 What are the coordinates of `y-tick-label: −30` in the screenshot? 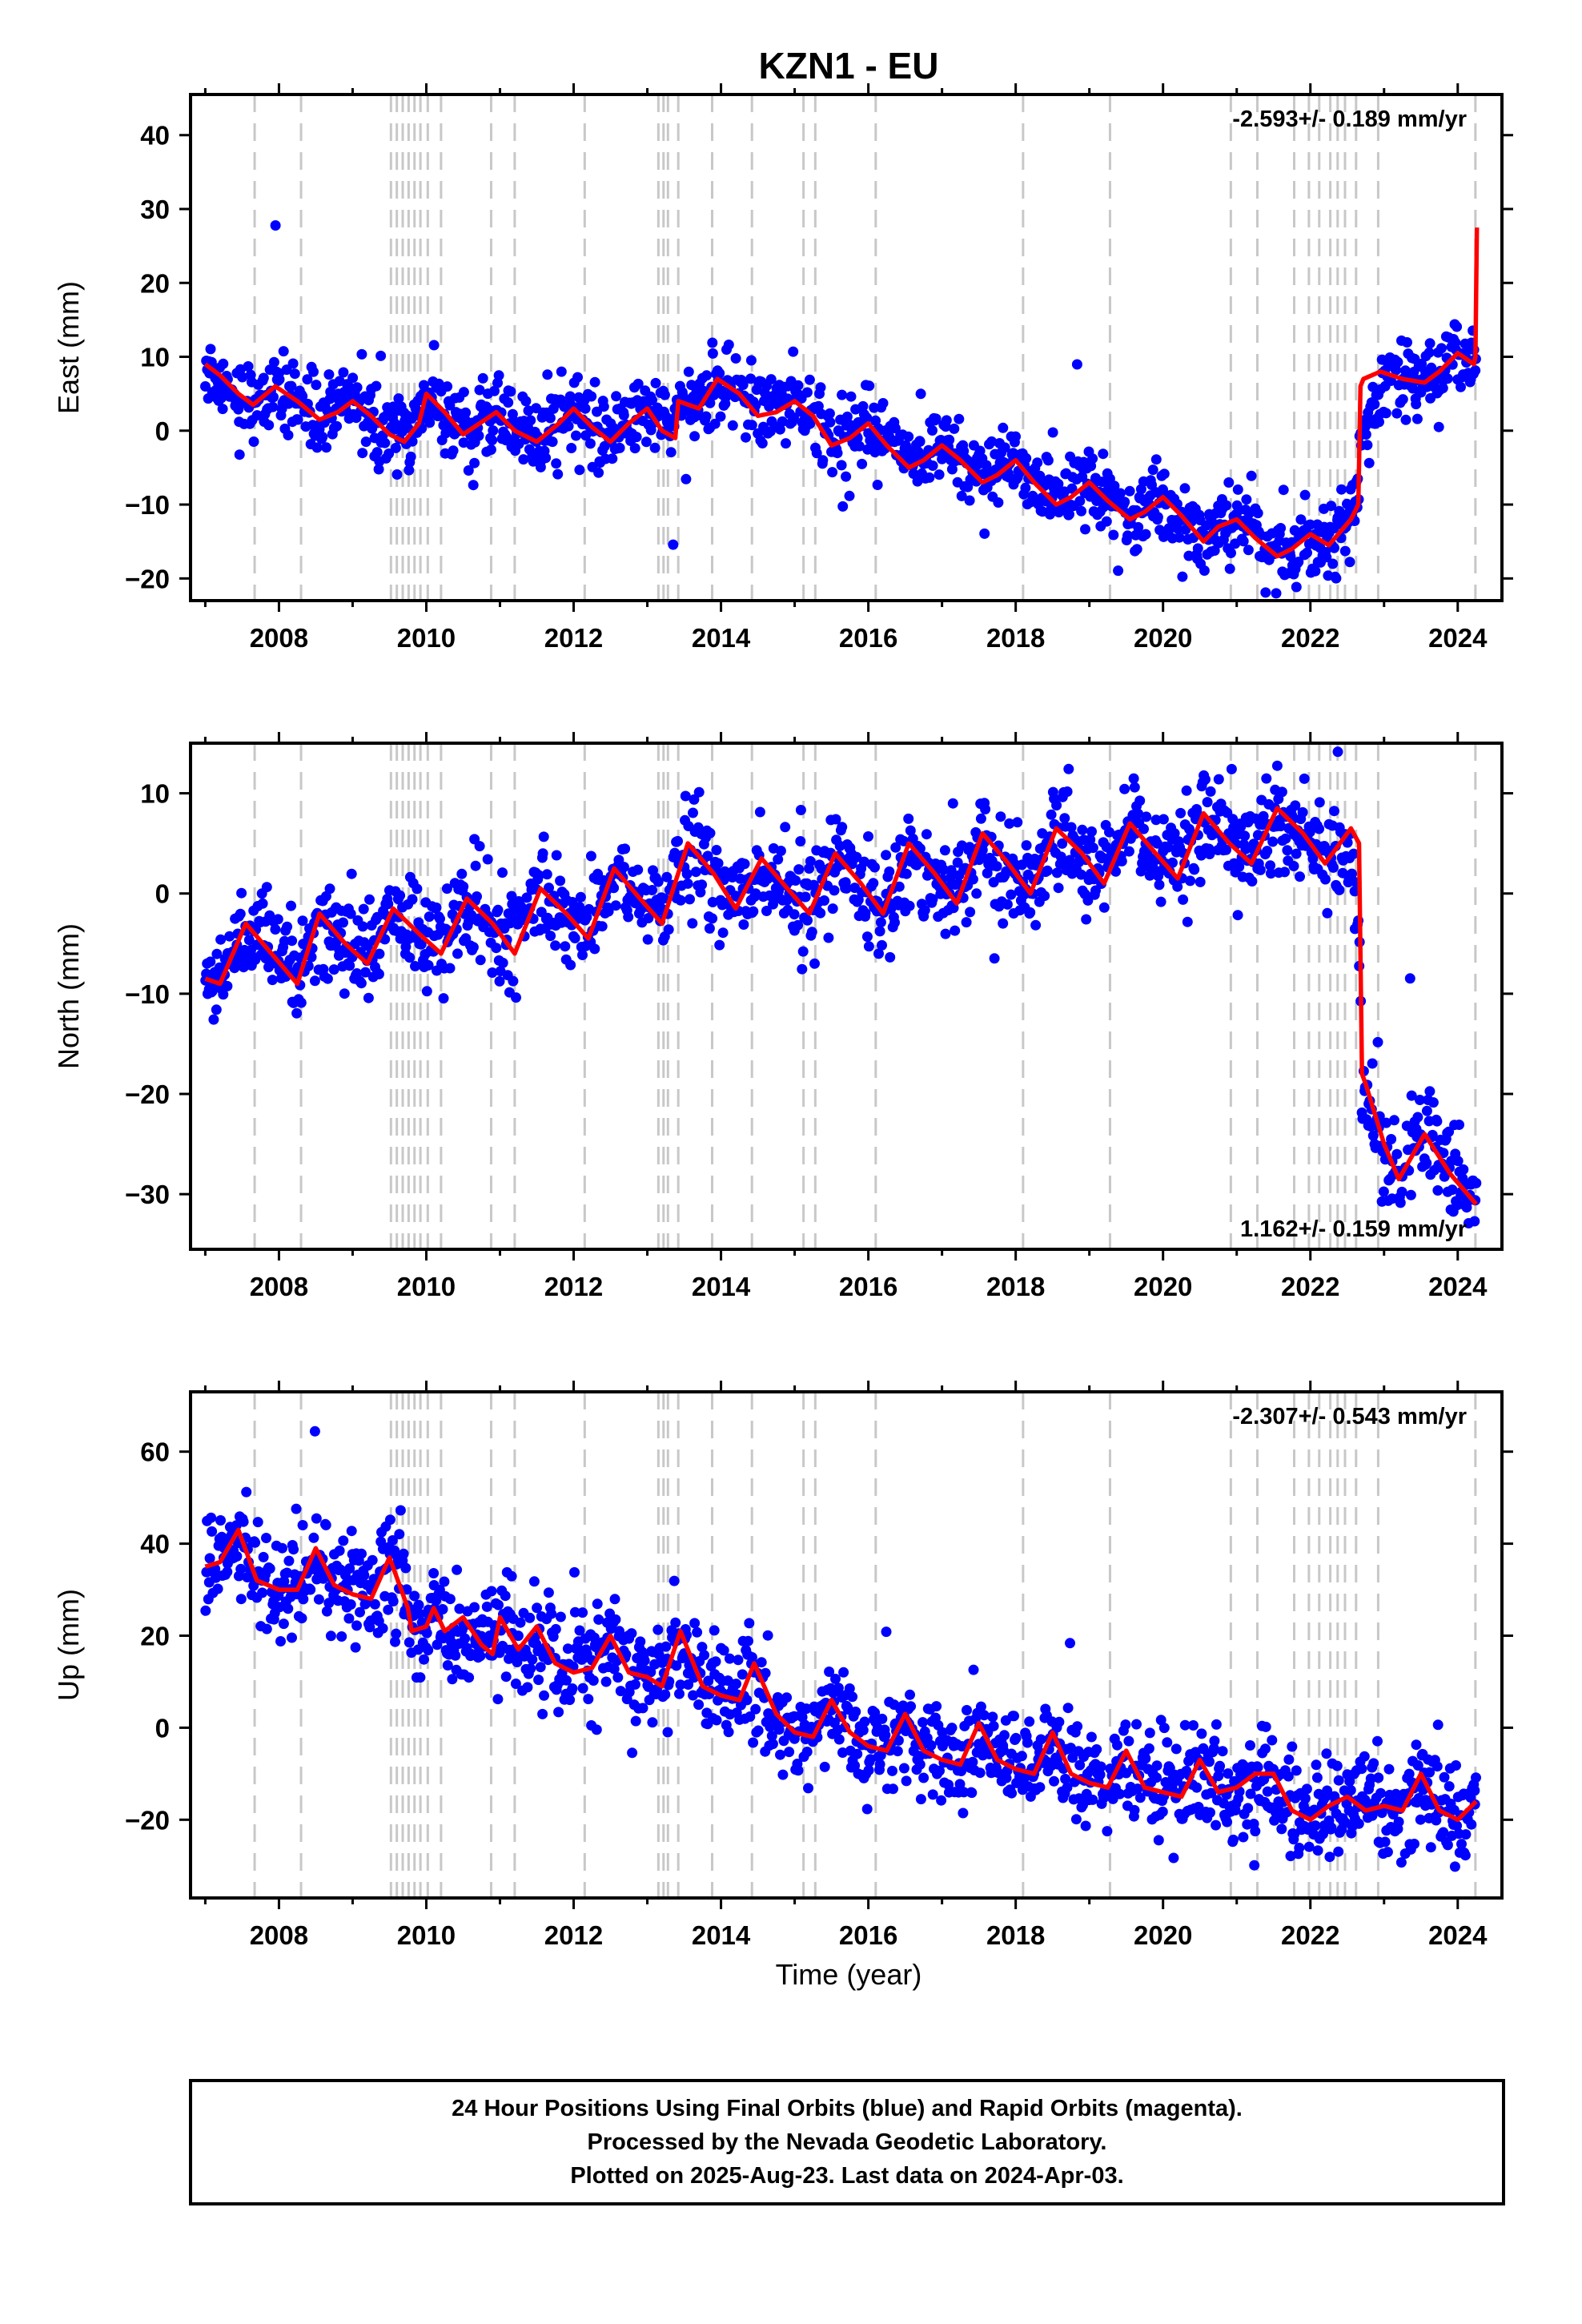 It's located at (147, 1194).